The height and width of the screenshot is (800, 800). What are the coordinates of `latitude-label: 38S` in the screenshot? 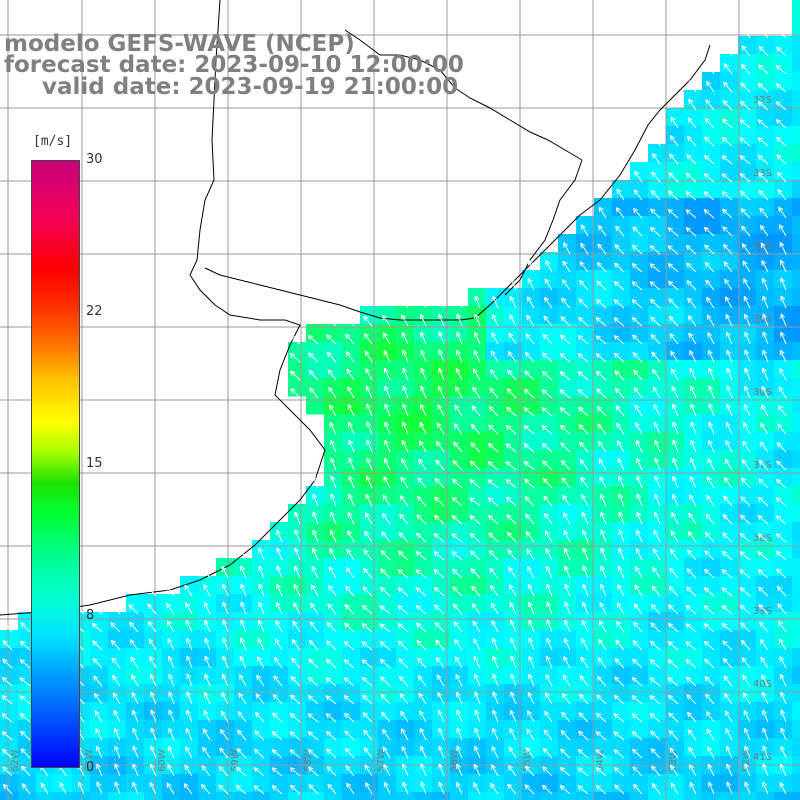 It's located at (762, 538).